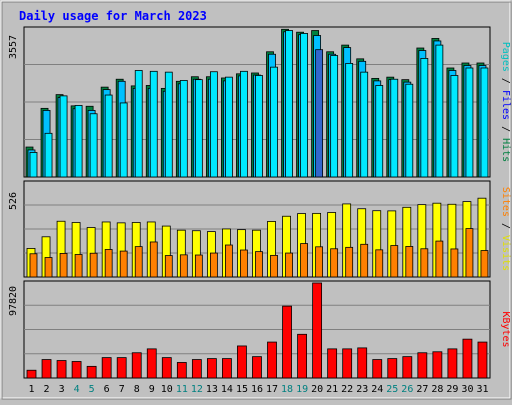 This screenshot has width=512, height=405. I want to click on x-tick-label: 29, so click(452, 389).